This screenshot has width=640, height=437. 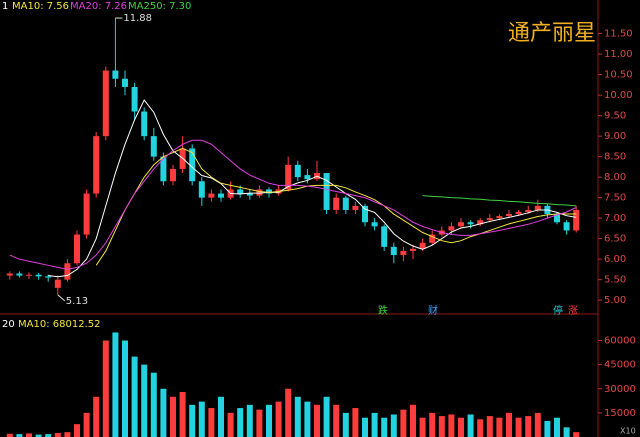 I want to click on y-tick-label: 30000, so click(x=620, y=389).